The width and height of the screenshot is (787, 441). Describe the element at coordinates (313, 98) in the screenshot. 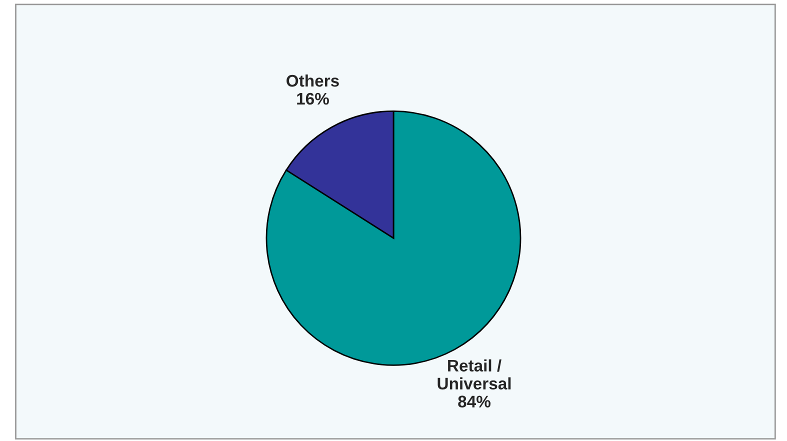

I see `data-label: 16%` at that location.